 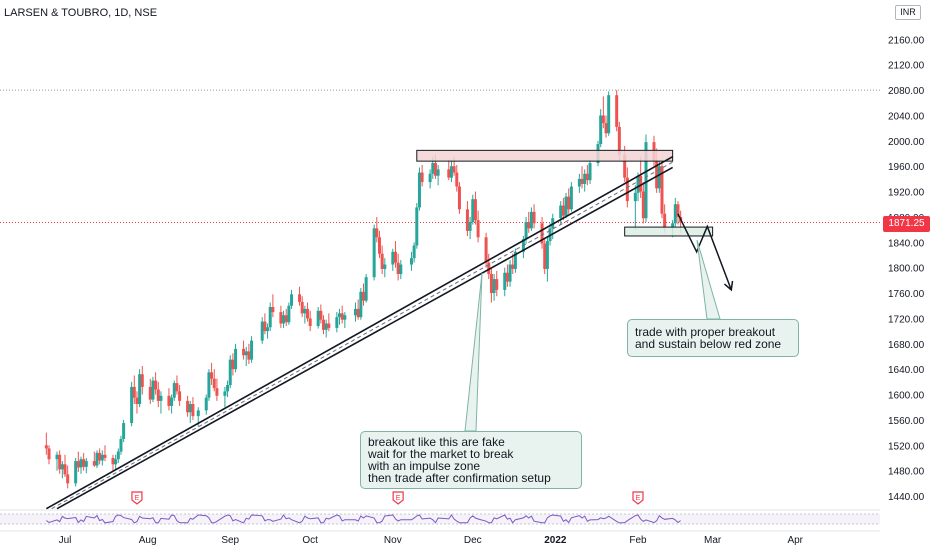 I want to click on earnings-icon-letter: E, so click(x=137, y=498).